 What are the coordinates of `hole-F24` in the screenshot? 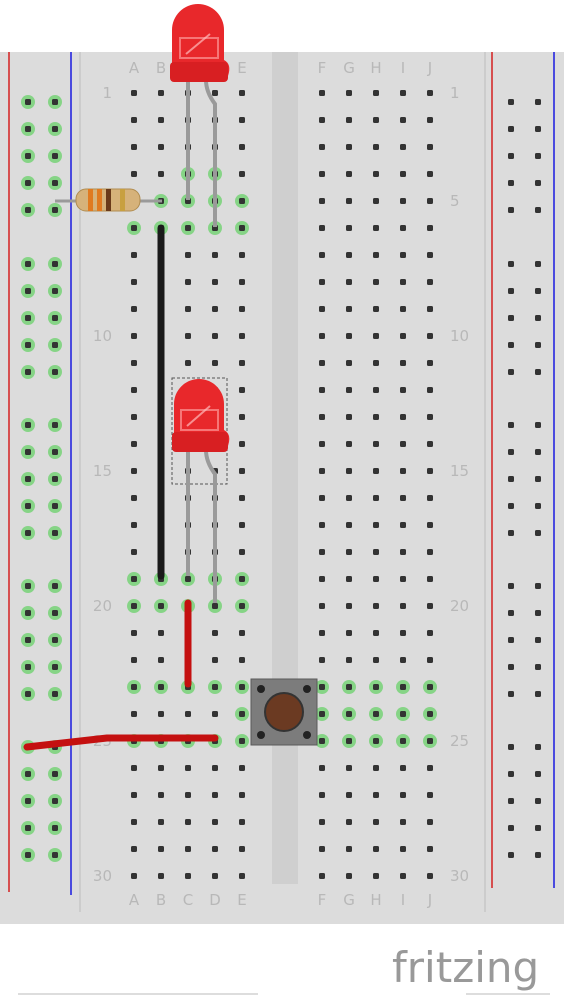 It's located at (322, 714).